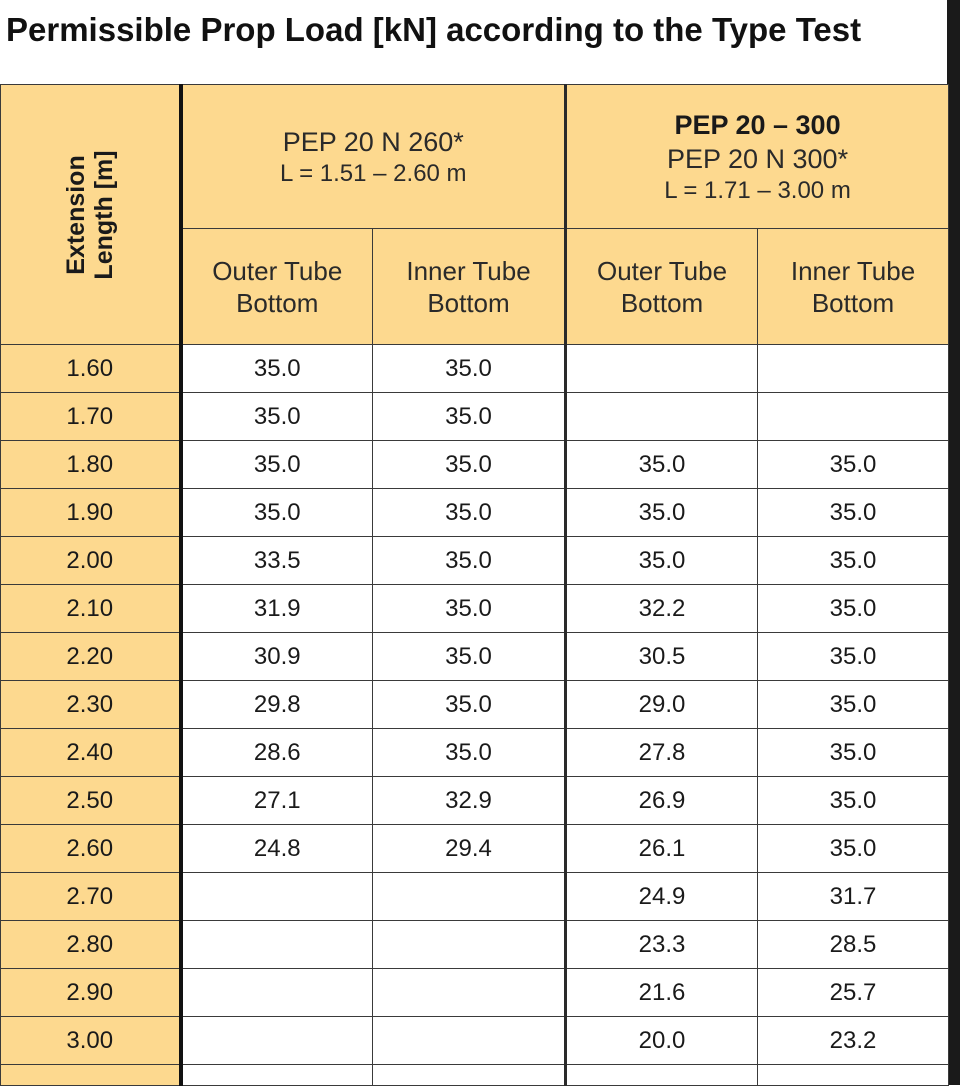  I want to click on load-value-cell: 24.9, so click(662, 896).